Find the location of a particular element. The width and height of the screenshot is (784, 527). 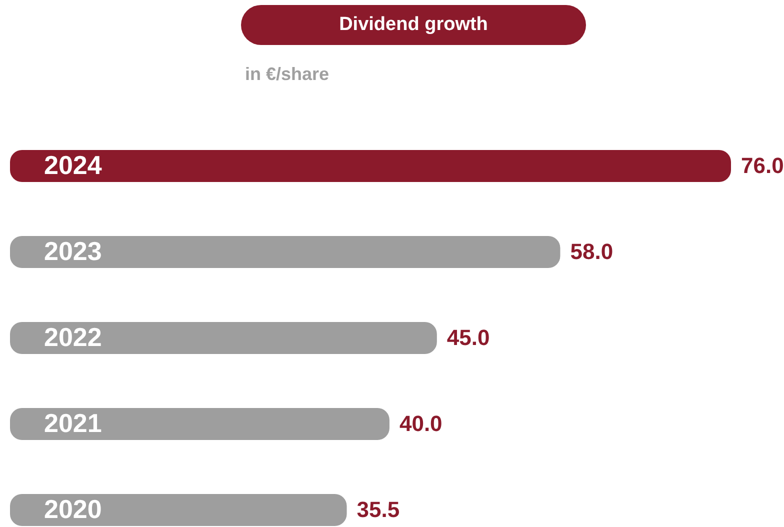

y-tick-label: 2020 is located at coordinates (73, 509).